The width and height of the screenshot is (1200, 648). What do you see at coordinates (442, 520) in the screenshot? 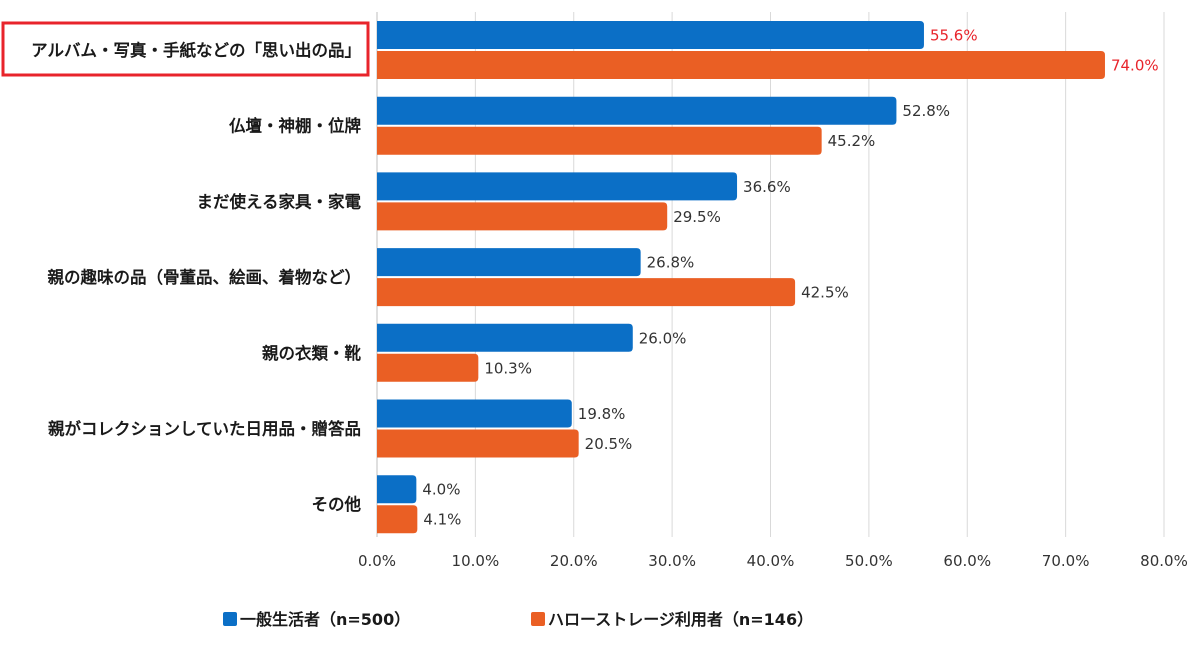
I see `value-label: 4.1%` at bounding box center [442, 520].